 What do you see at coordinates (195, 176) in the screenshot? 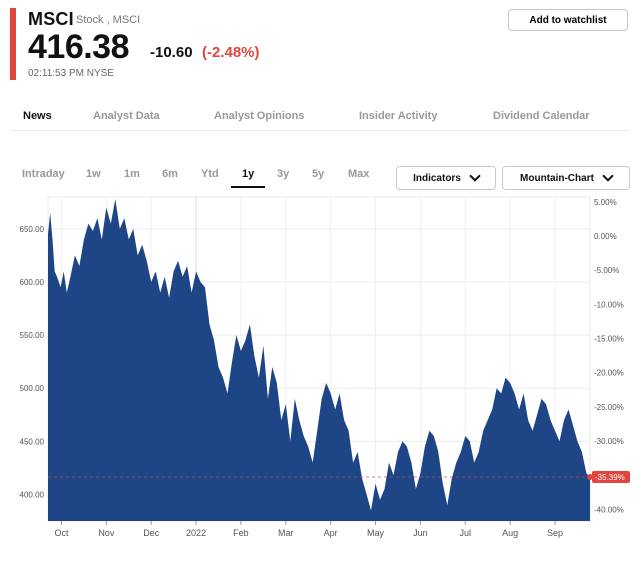
I see `range-selector: Intraday 1w 1m 6m Ytd 1y 3y 5y Max` at bounding box center [195, 176].